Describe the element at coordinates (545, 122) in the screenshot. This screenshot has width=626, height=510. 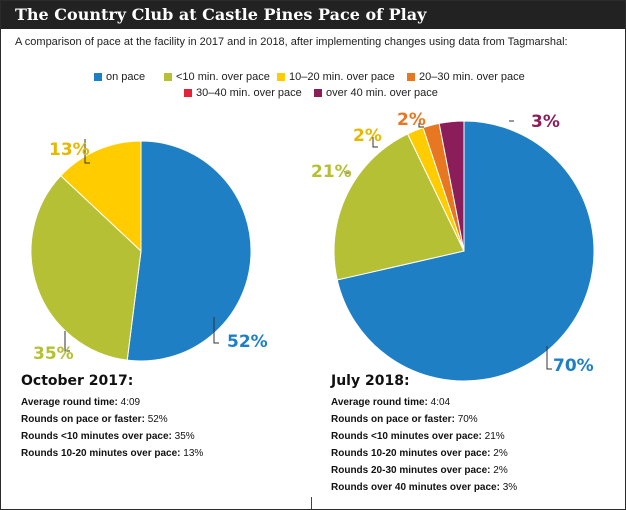
I see `slice-label: 3%` at that location.